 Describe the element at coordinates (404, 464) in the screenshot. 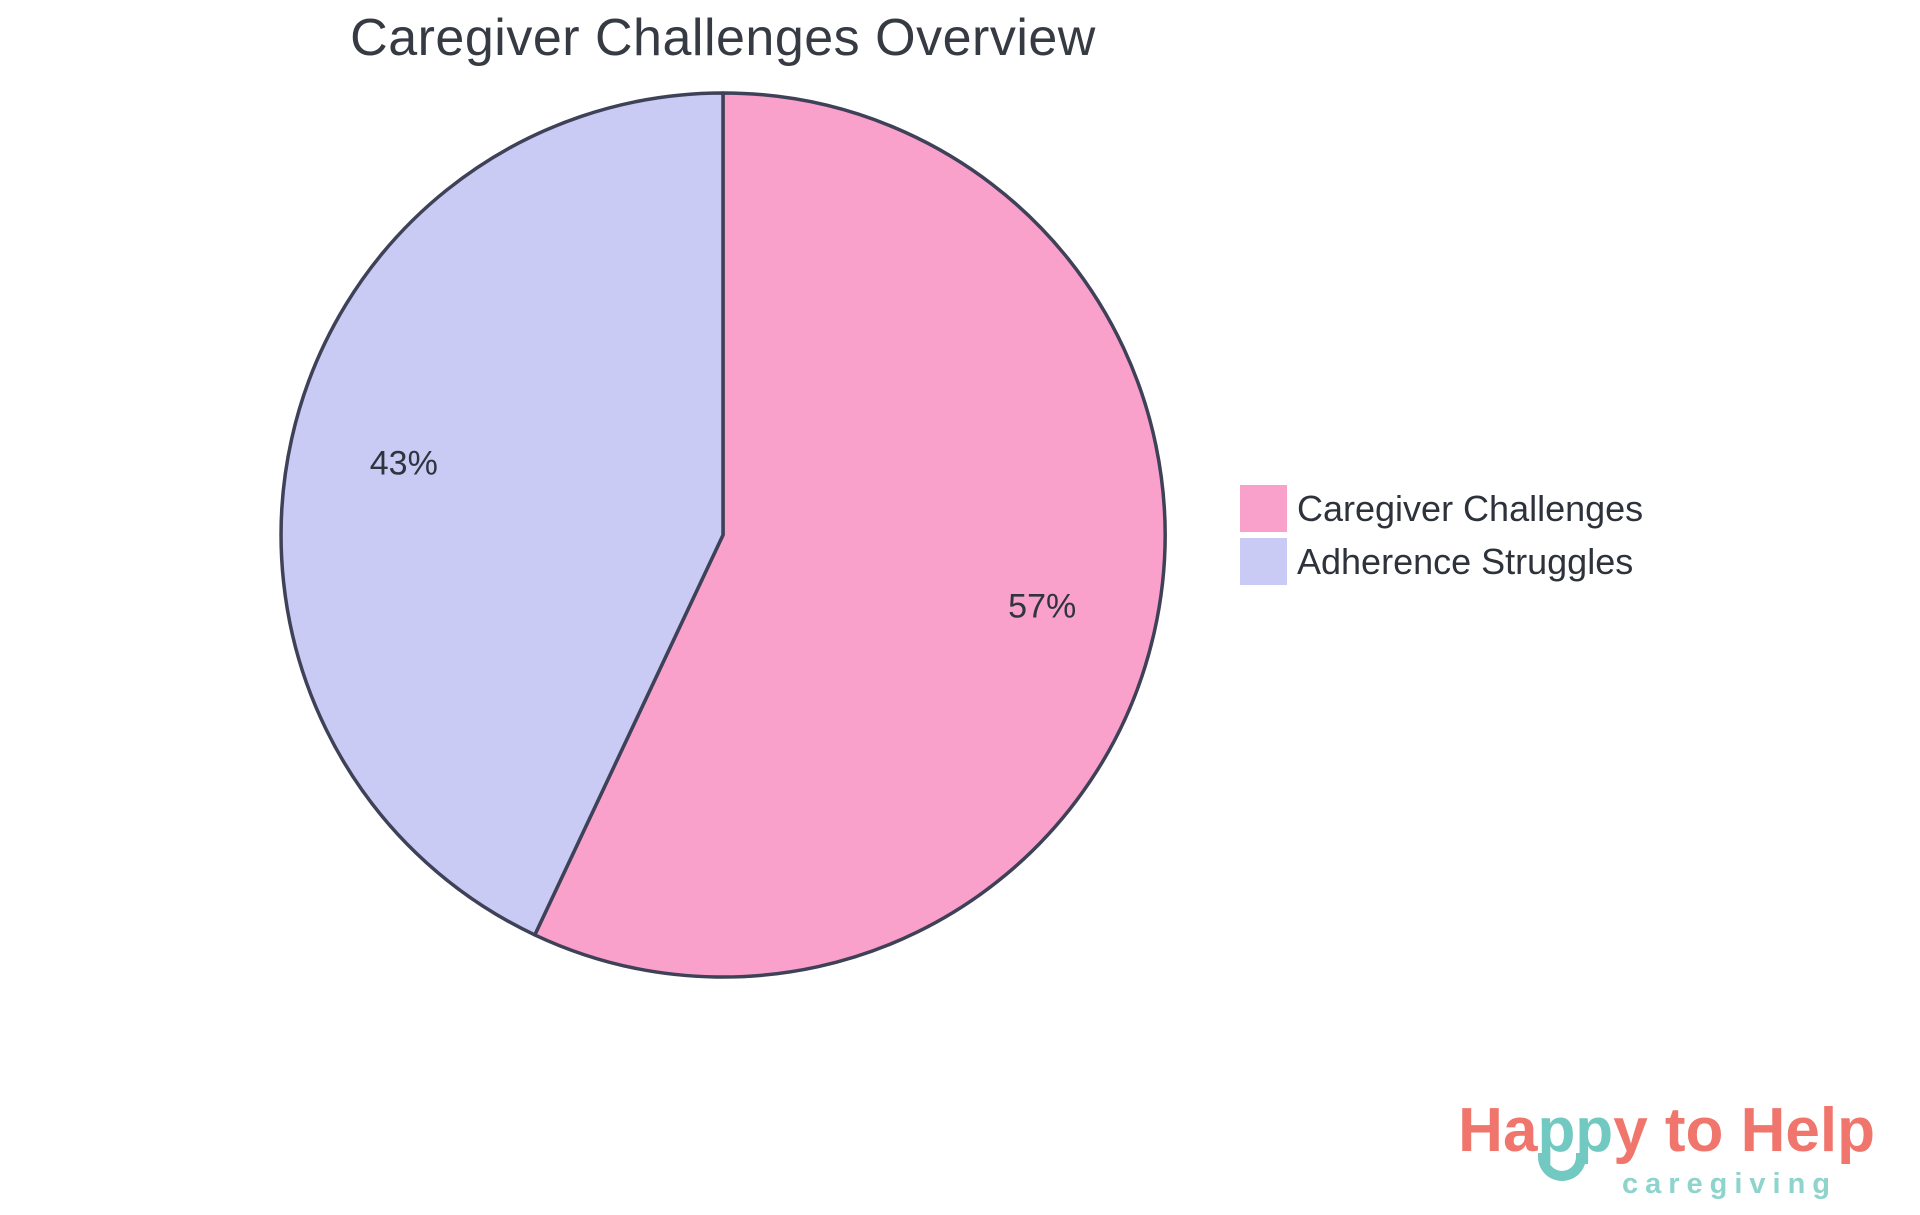

I see `slice-pct-label-1: 43%` at that location.